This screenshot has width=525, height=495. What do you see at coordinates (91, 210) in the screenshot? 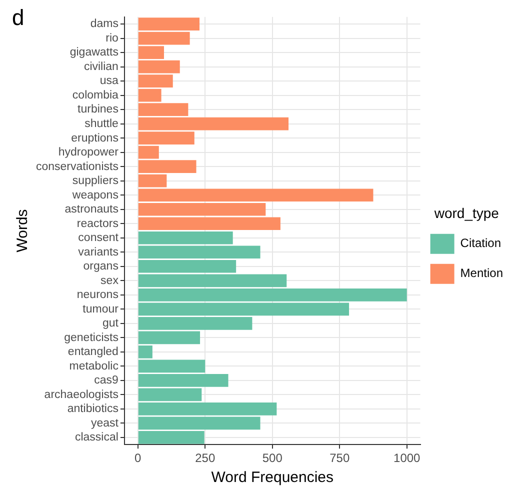
I see `y-tick-label: astronauts` at bounding box center [91, 210].